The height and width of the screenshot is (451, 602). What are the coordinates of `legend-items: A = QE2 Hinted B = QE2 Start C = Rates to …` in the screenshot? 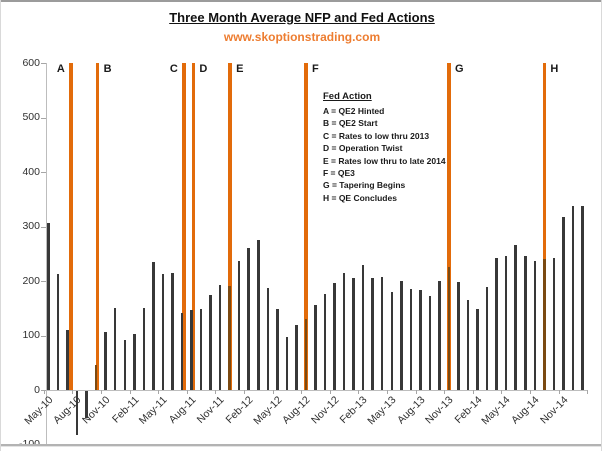 It's located at (384, 154).